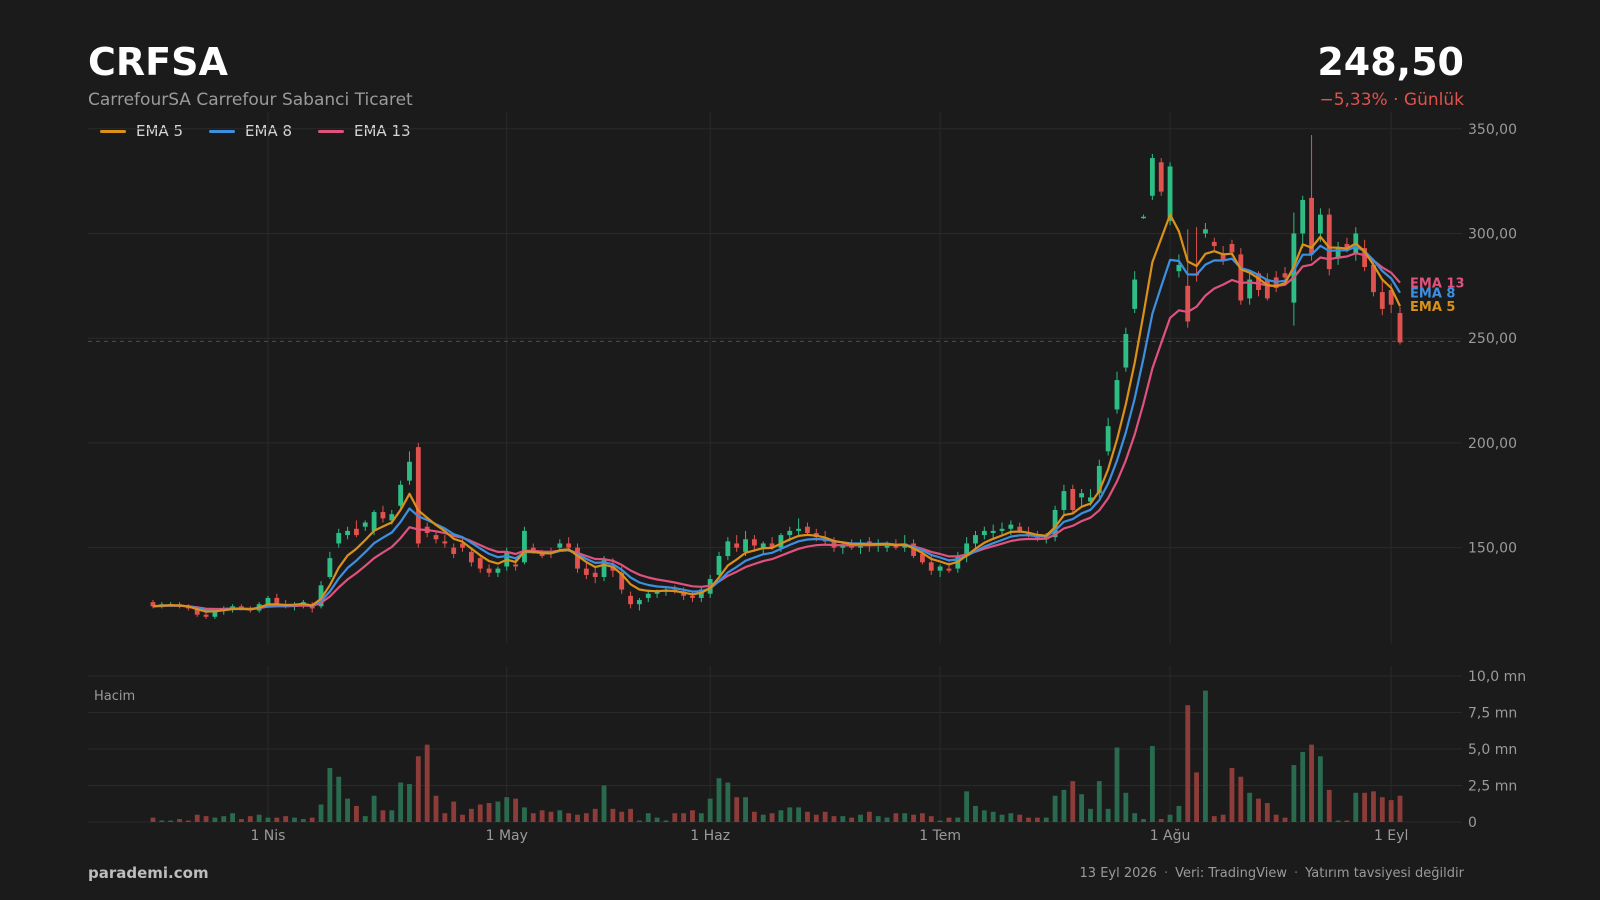 This screenshot has width=1600, height=900. What do you see at coordinates (268, 131) in the screenshot?
I see `legend-label-ema8: EMA 8` at bounding box center [268, 131].